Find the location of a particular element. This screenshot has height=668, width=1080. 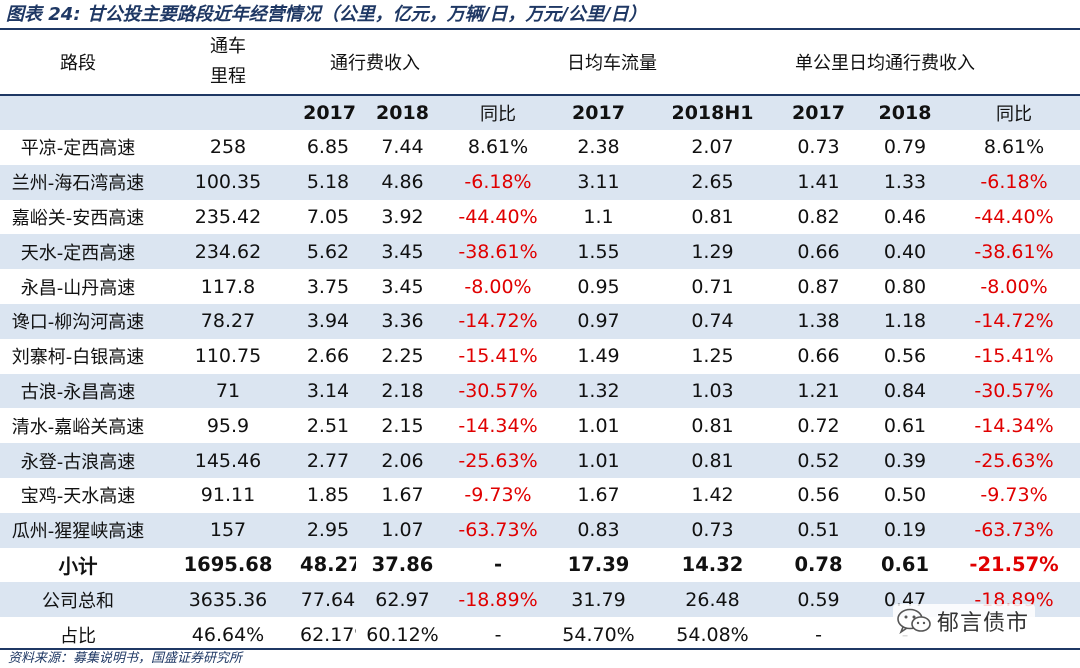

header-row-1: 路段 通车 里程 通行费收入 日均车流量 单公里日均通行费收入 is located at coordinates (540, 62).